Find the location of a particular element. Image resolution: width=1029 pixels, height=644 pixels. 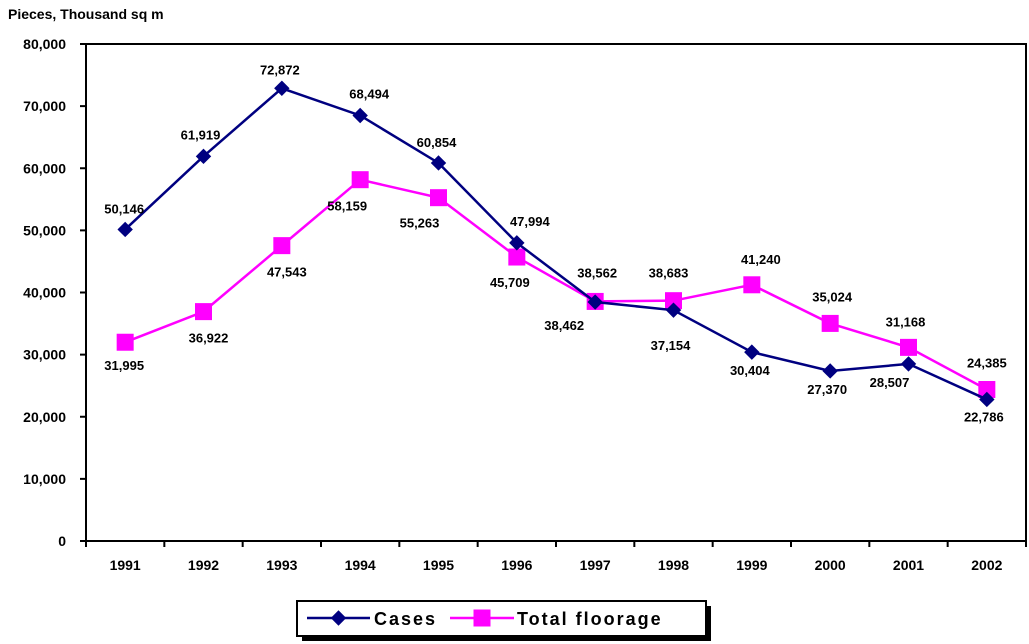

data-label: 38,462 is located at coordinates (564, 325).